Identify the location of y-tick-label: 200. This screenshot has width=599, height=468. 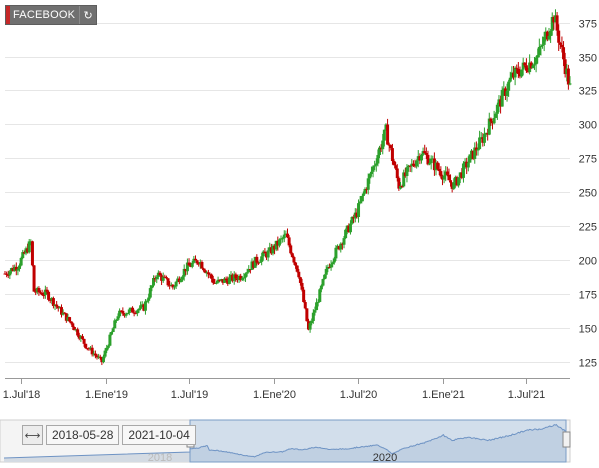
(588, 262).